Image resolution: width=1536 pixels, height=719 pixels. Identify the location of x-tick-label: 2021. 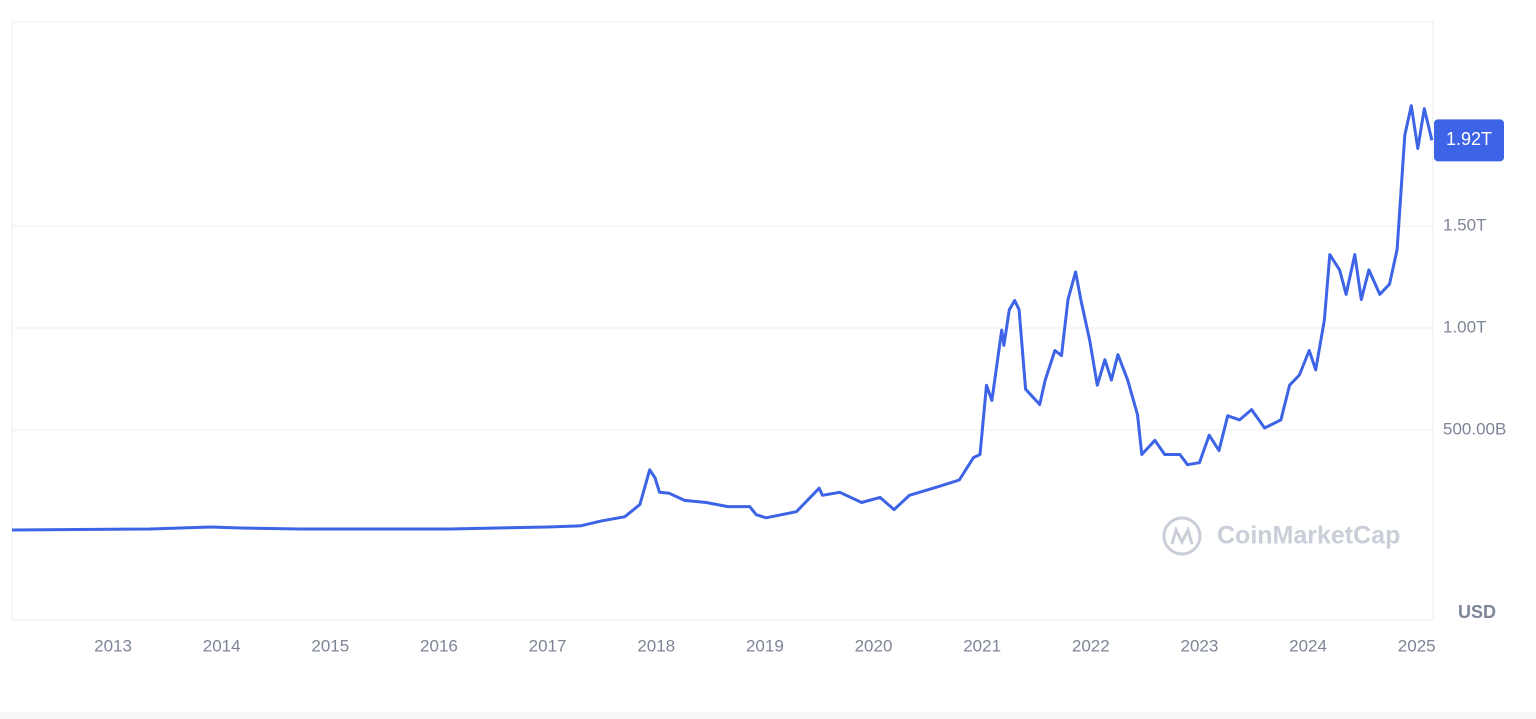
(982, 645).